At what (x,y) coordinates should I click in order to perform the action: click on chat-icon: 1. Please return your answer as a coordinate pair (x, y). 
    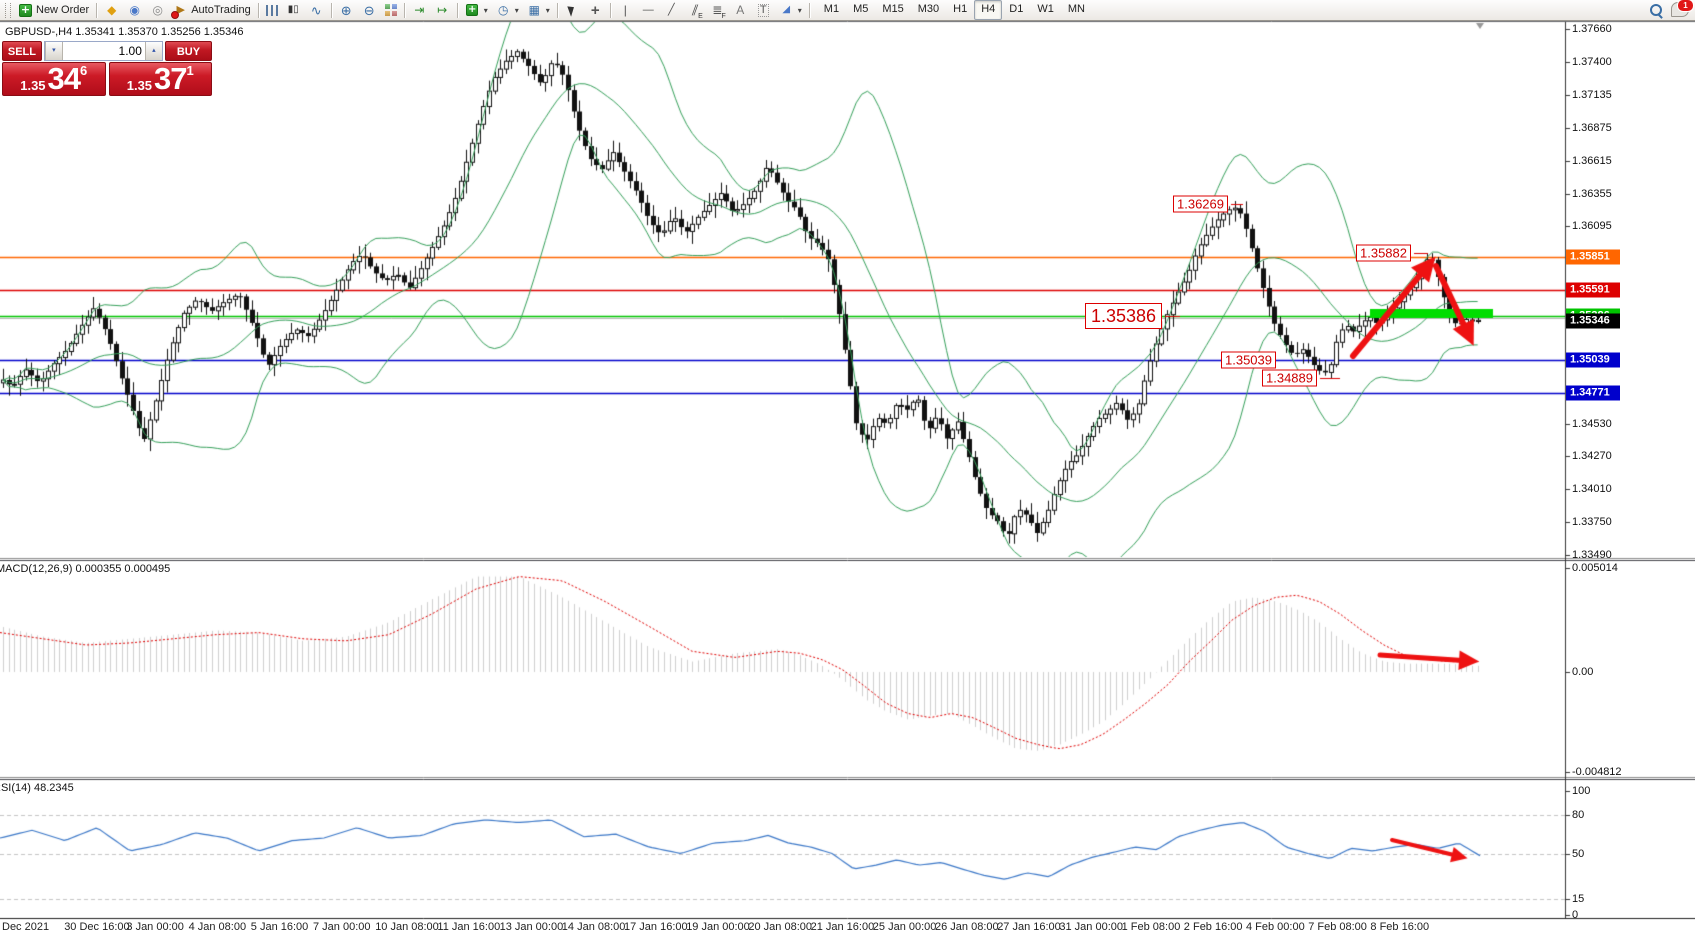
    Looking at the image, I should click on (1682, 8).